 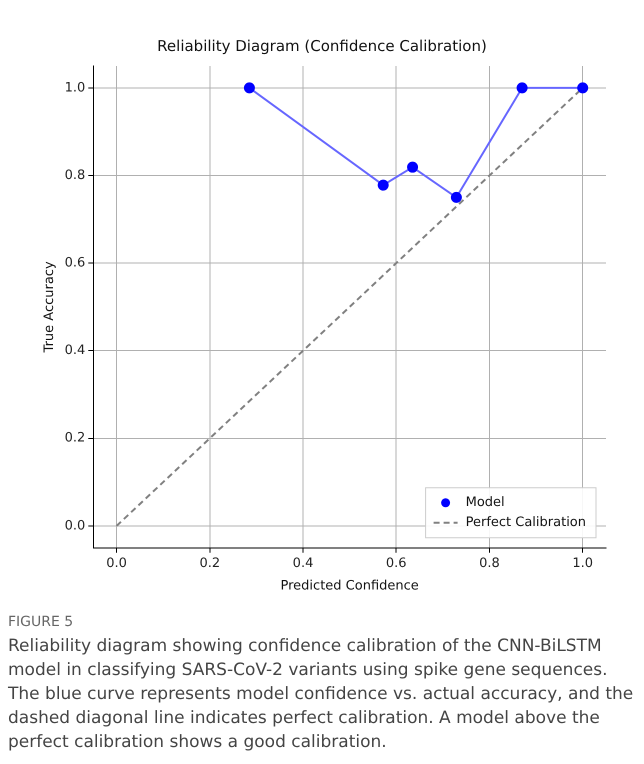 What do you see at coordinates (526, 522) in the screenshot?
I see `legend-label: Perfect Calibration` at bounding box center [526, 522].